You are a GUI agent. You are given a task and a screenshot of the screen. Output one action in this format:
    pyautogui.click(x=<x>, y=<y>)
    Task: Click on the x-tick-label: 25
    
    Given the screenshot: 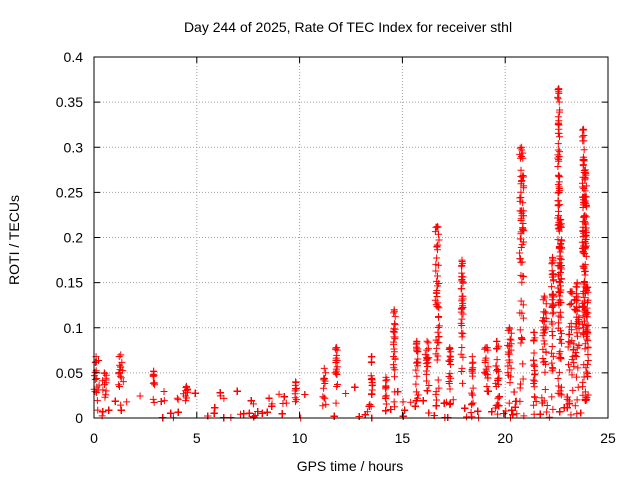 What is the action you would take?
    pyautogui.click(x=608, y=438)
    